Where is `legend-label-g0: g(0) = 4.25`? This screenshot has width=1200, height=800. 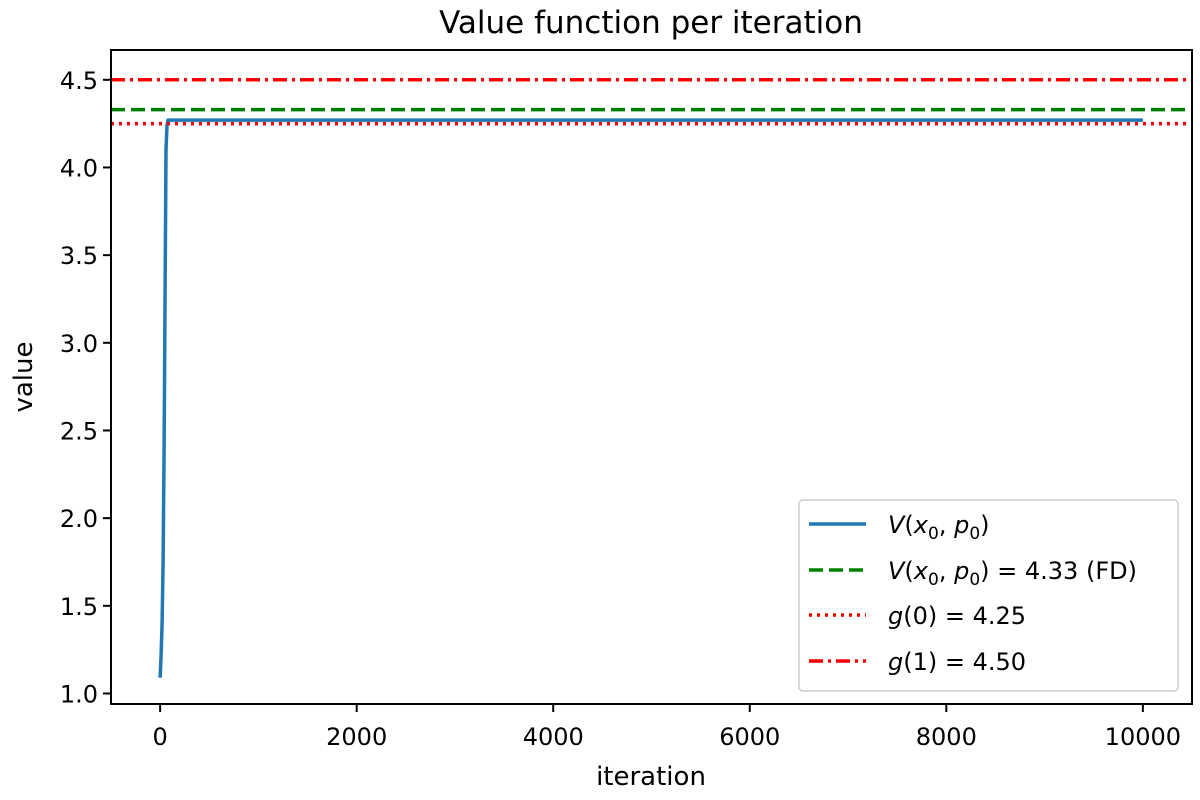
legend-label-g0: g(0) = 4.25 is located at coordinates (957, 616).